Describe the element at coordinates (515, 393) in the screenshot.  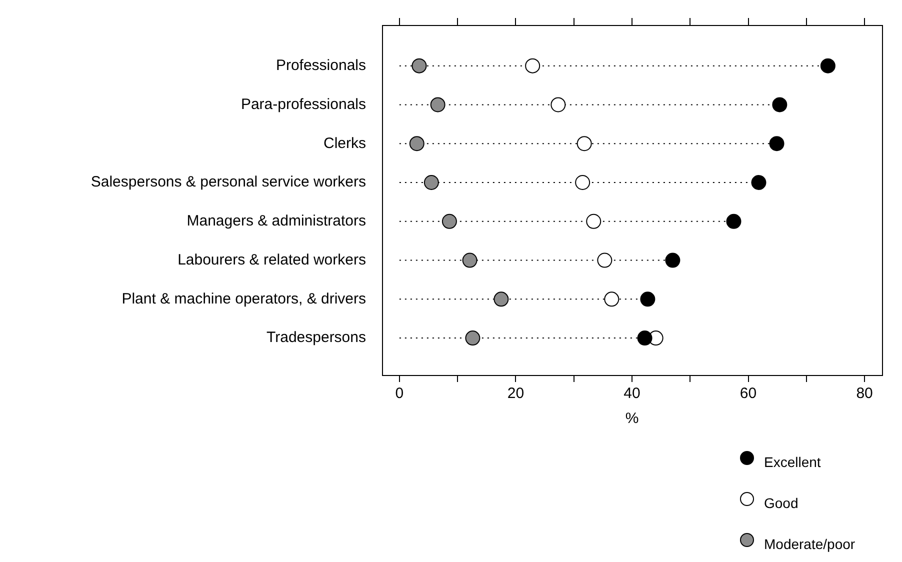
I see `x-tick-label: 20` at that location.